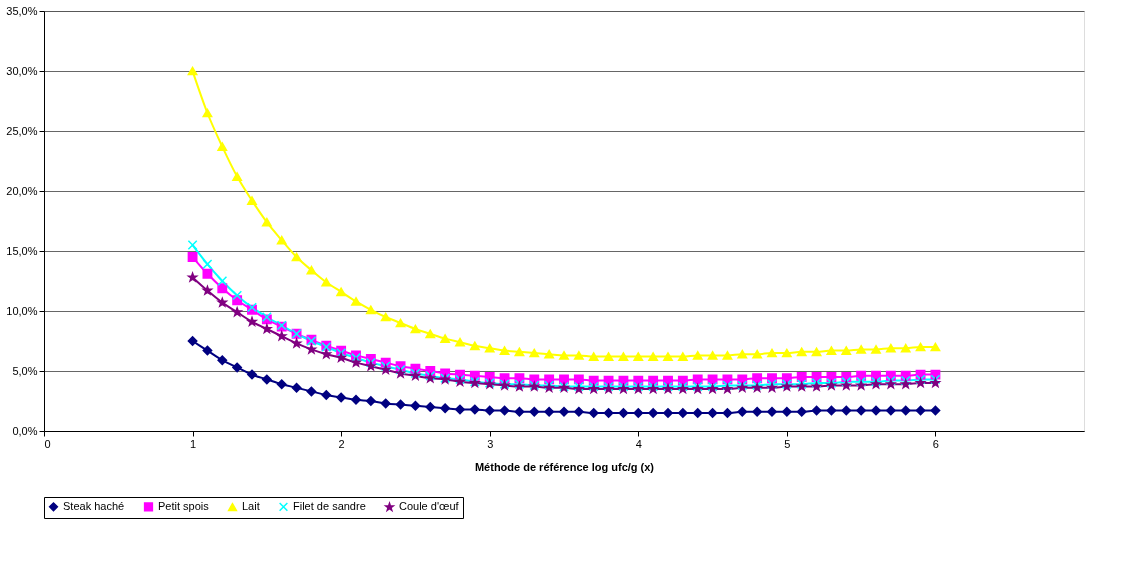 The width and height of the screenshot is (1139, 565). What do you see at coordinates (638, 443) in the screenshot?
I see `x-tick-label: 4` at bounding box center [638, 443].